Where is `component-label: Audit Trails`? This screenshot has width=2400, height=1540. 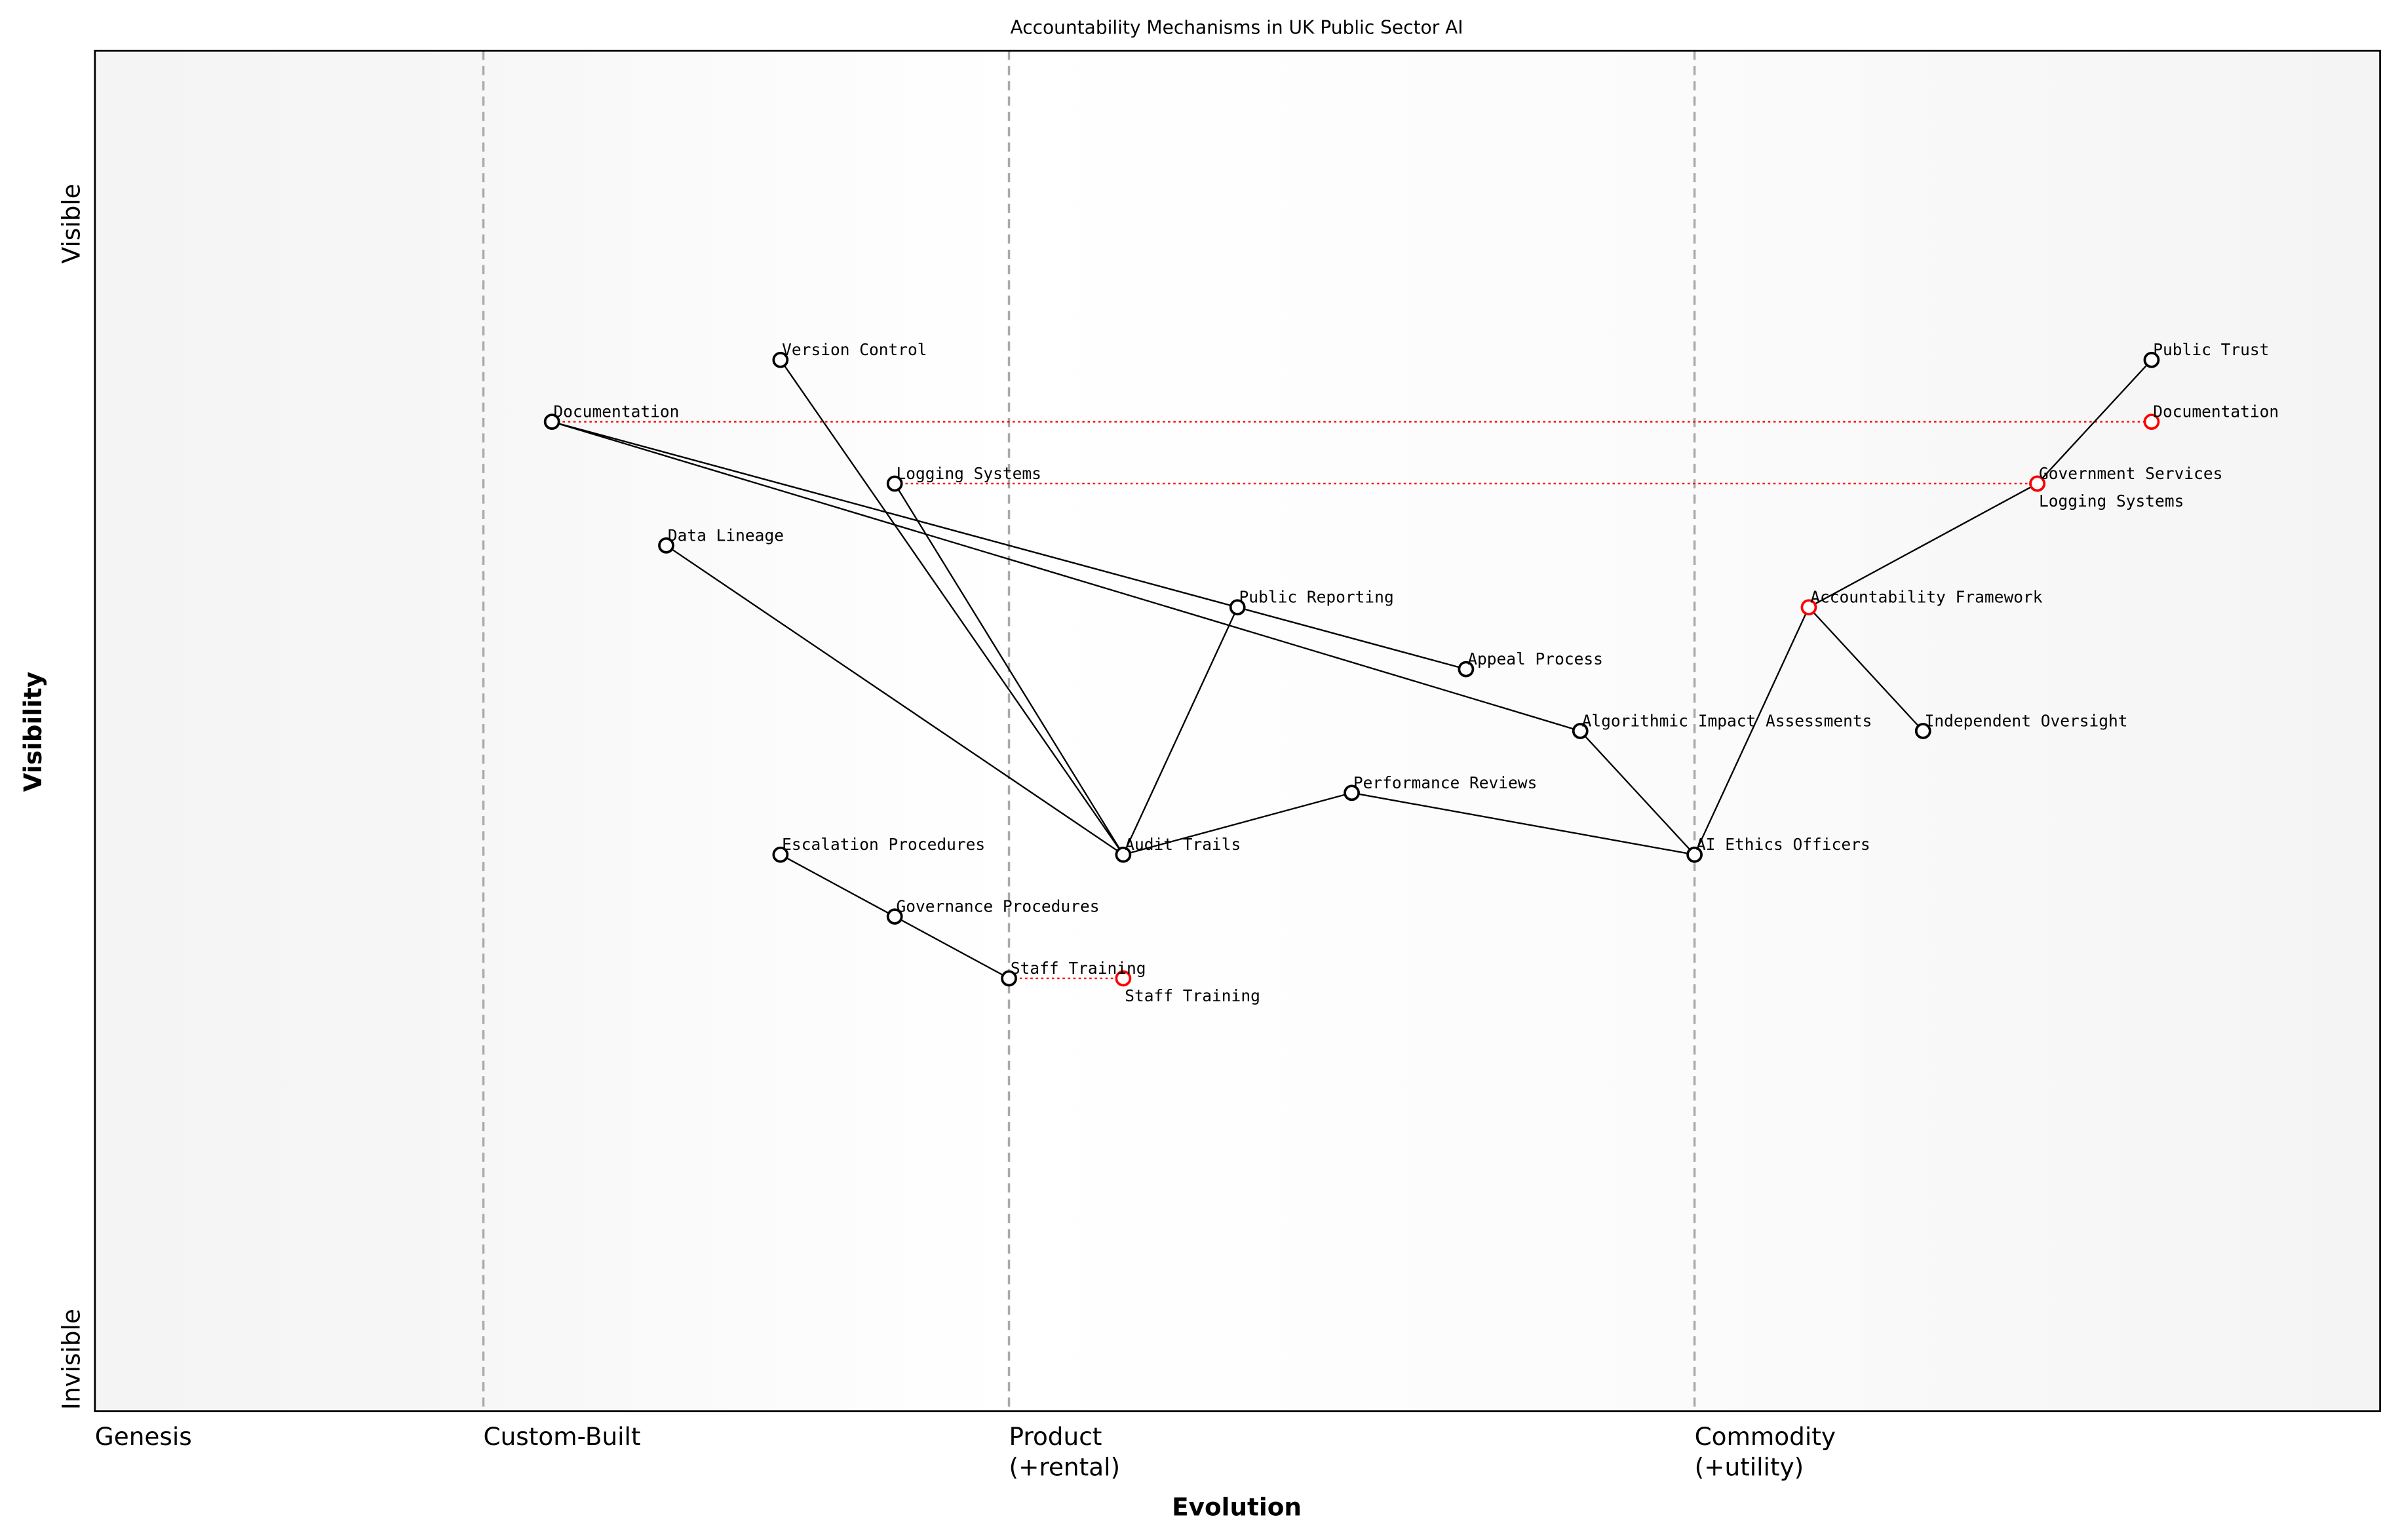
component-label: Audit Trails is located at coordinates (1183, 844).